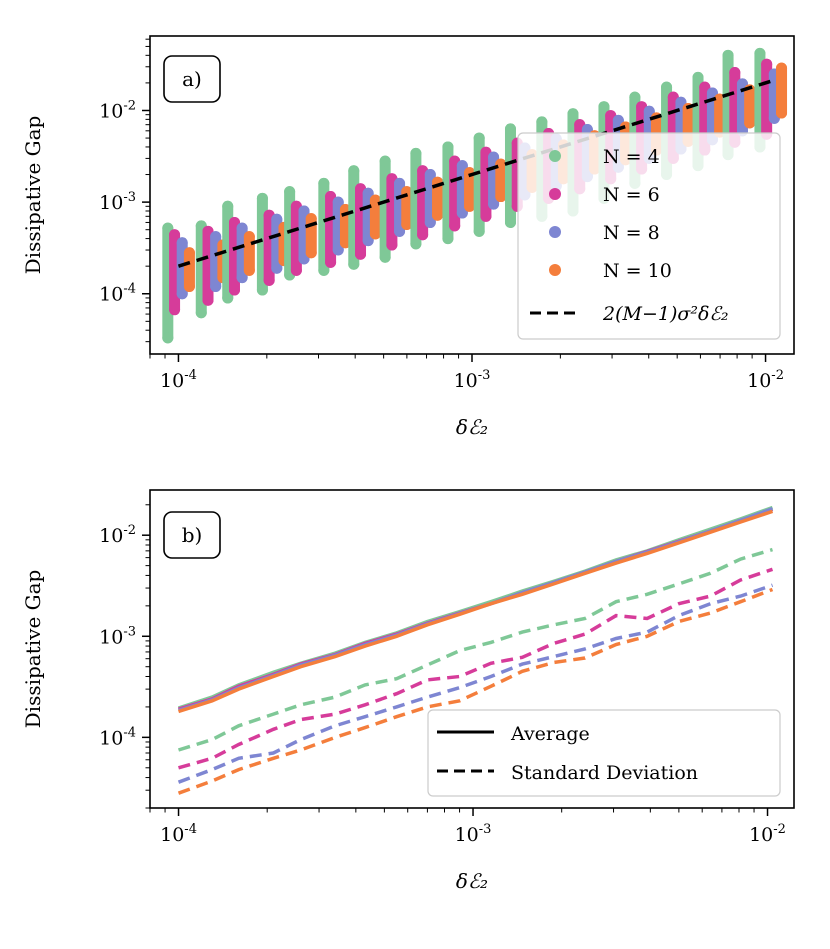 The width and height of the screenshot is (830, 949). Describe the element at coordinates (777, 375) in the screenshot. I see `panel-a-xtick-exp: -2` at that location.